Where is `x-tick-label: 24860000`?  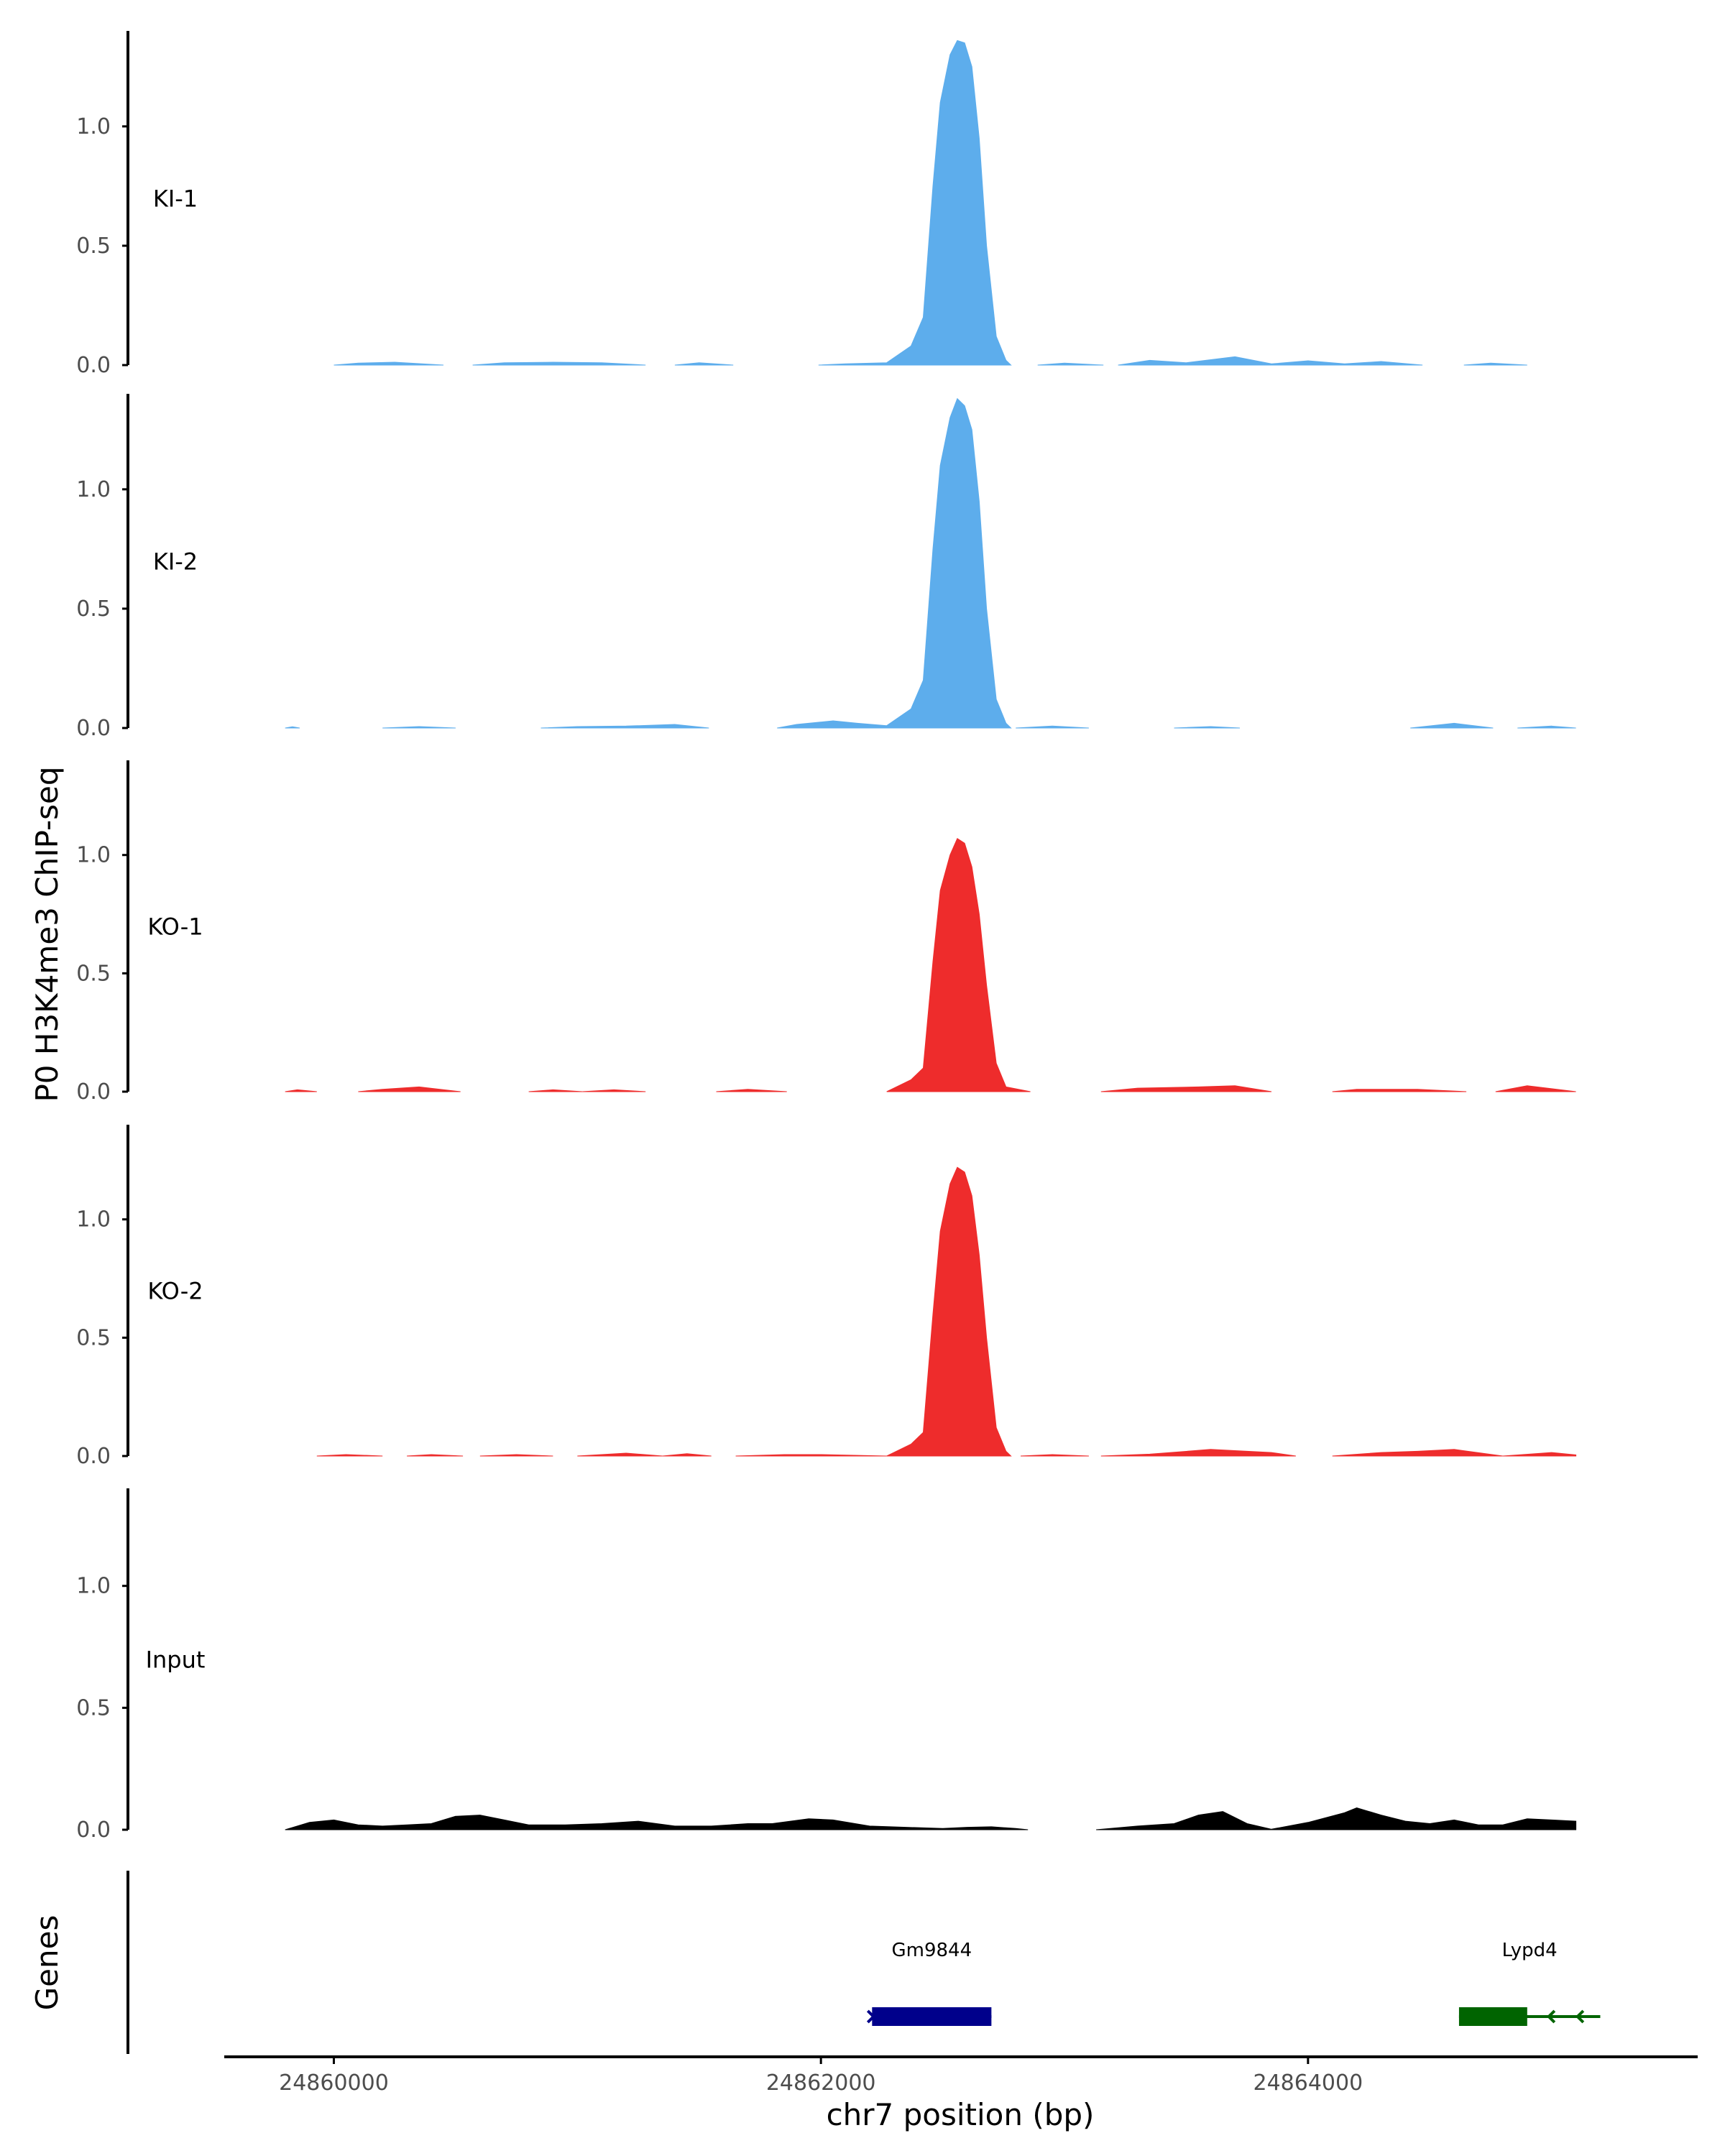 x-tick-label: 24860000 is located at coordinates (334, 2083).